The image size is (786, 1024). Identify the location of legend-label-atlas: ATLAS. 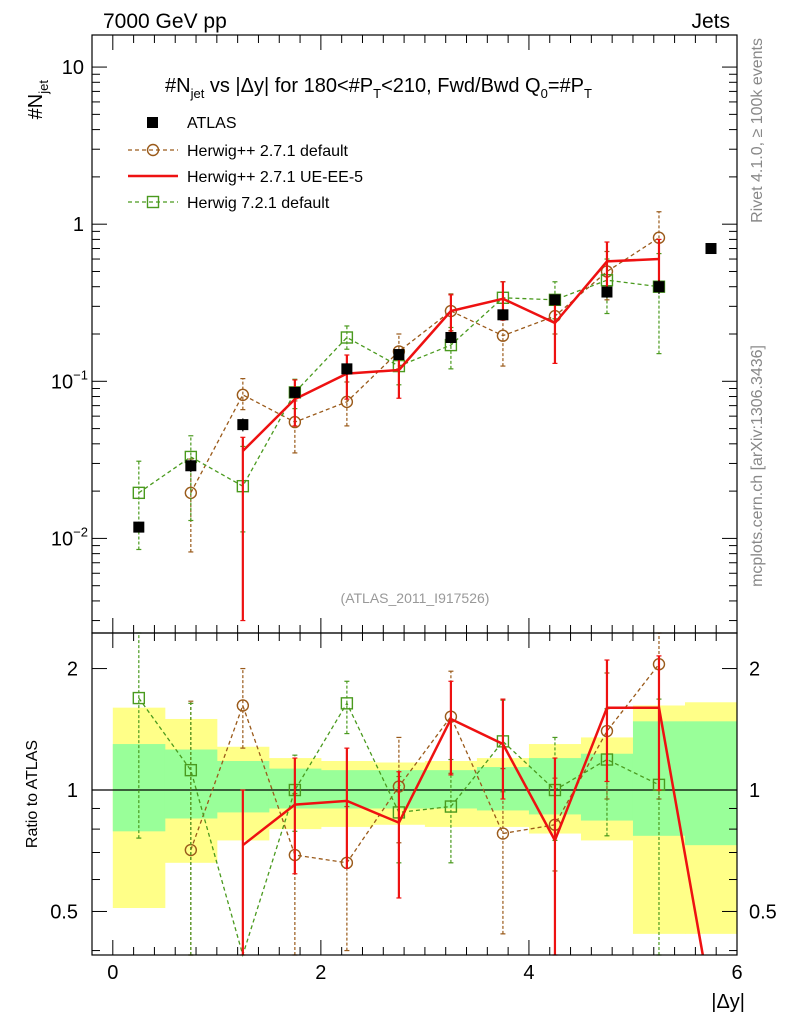
(212, 123).